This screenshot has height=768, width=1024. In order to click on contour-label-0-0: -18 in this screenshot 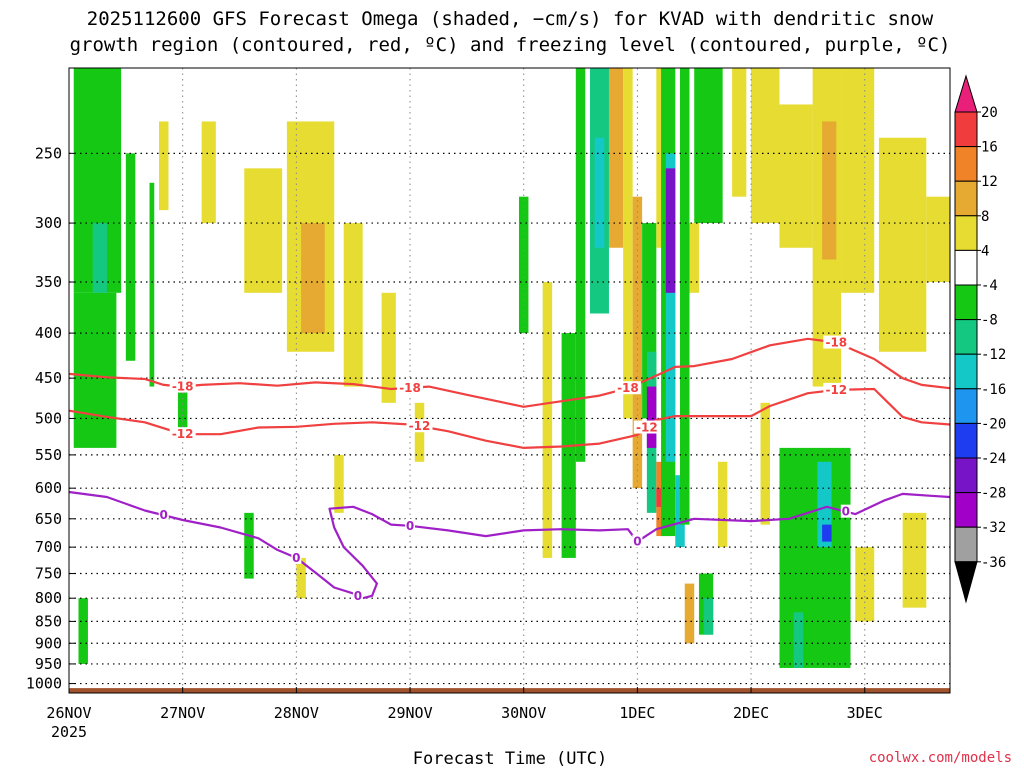, I will do `click(183, 387)`.